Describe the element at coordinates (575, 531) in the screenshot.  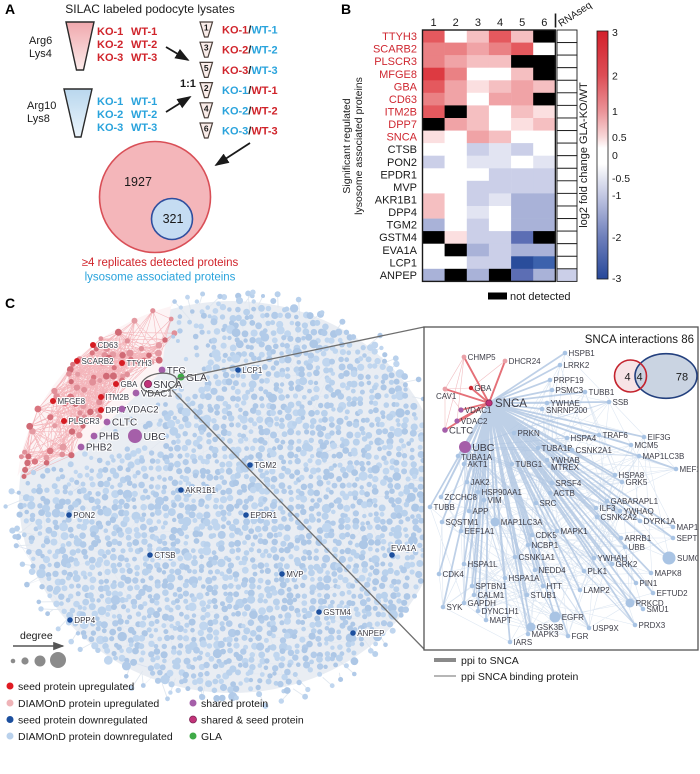
I see `svg-text: MAPK1` at that location.